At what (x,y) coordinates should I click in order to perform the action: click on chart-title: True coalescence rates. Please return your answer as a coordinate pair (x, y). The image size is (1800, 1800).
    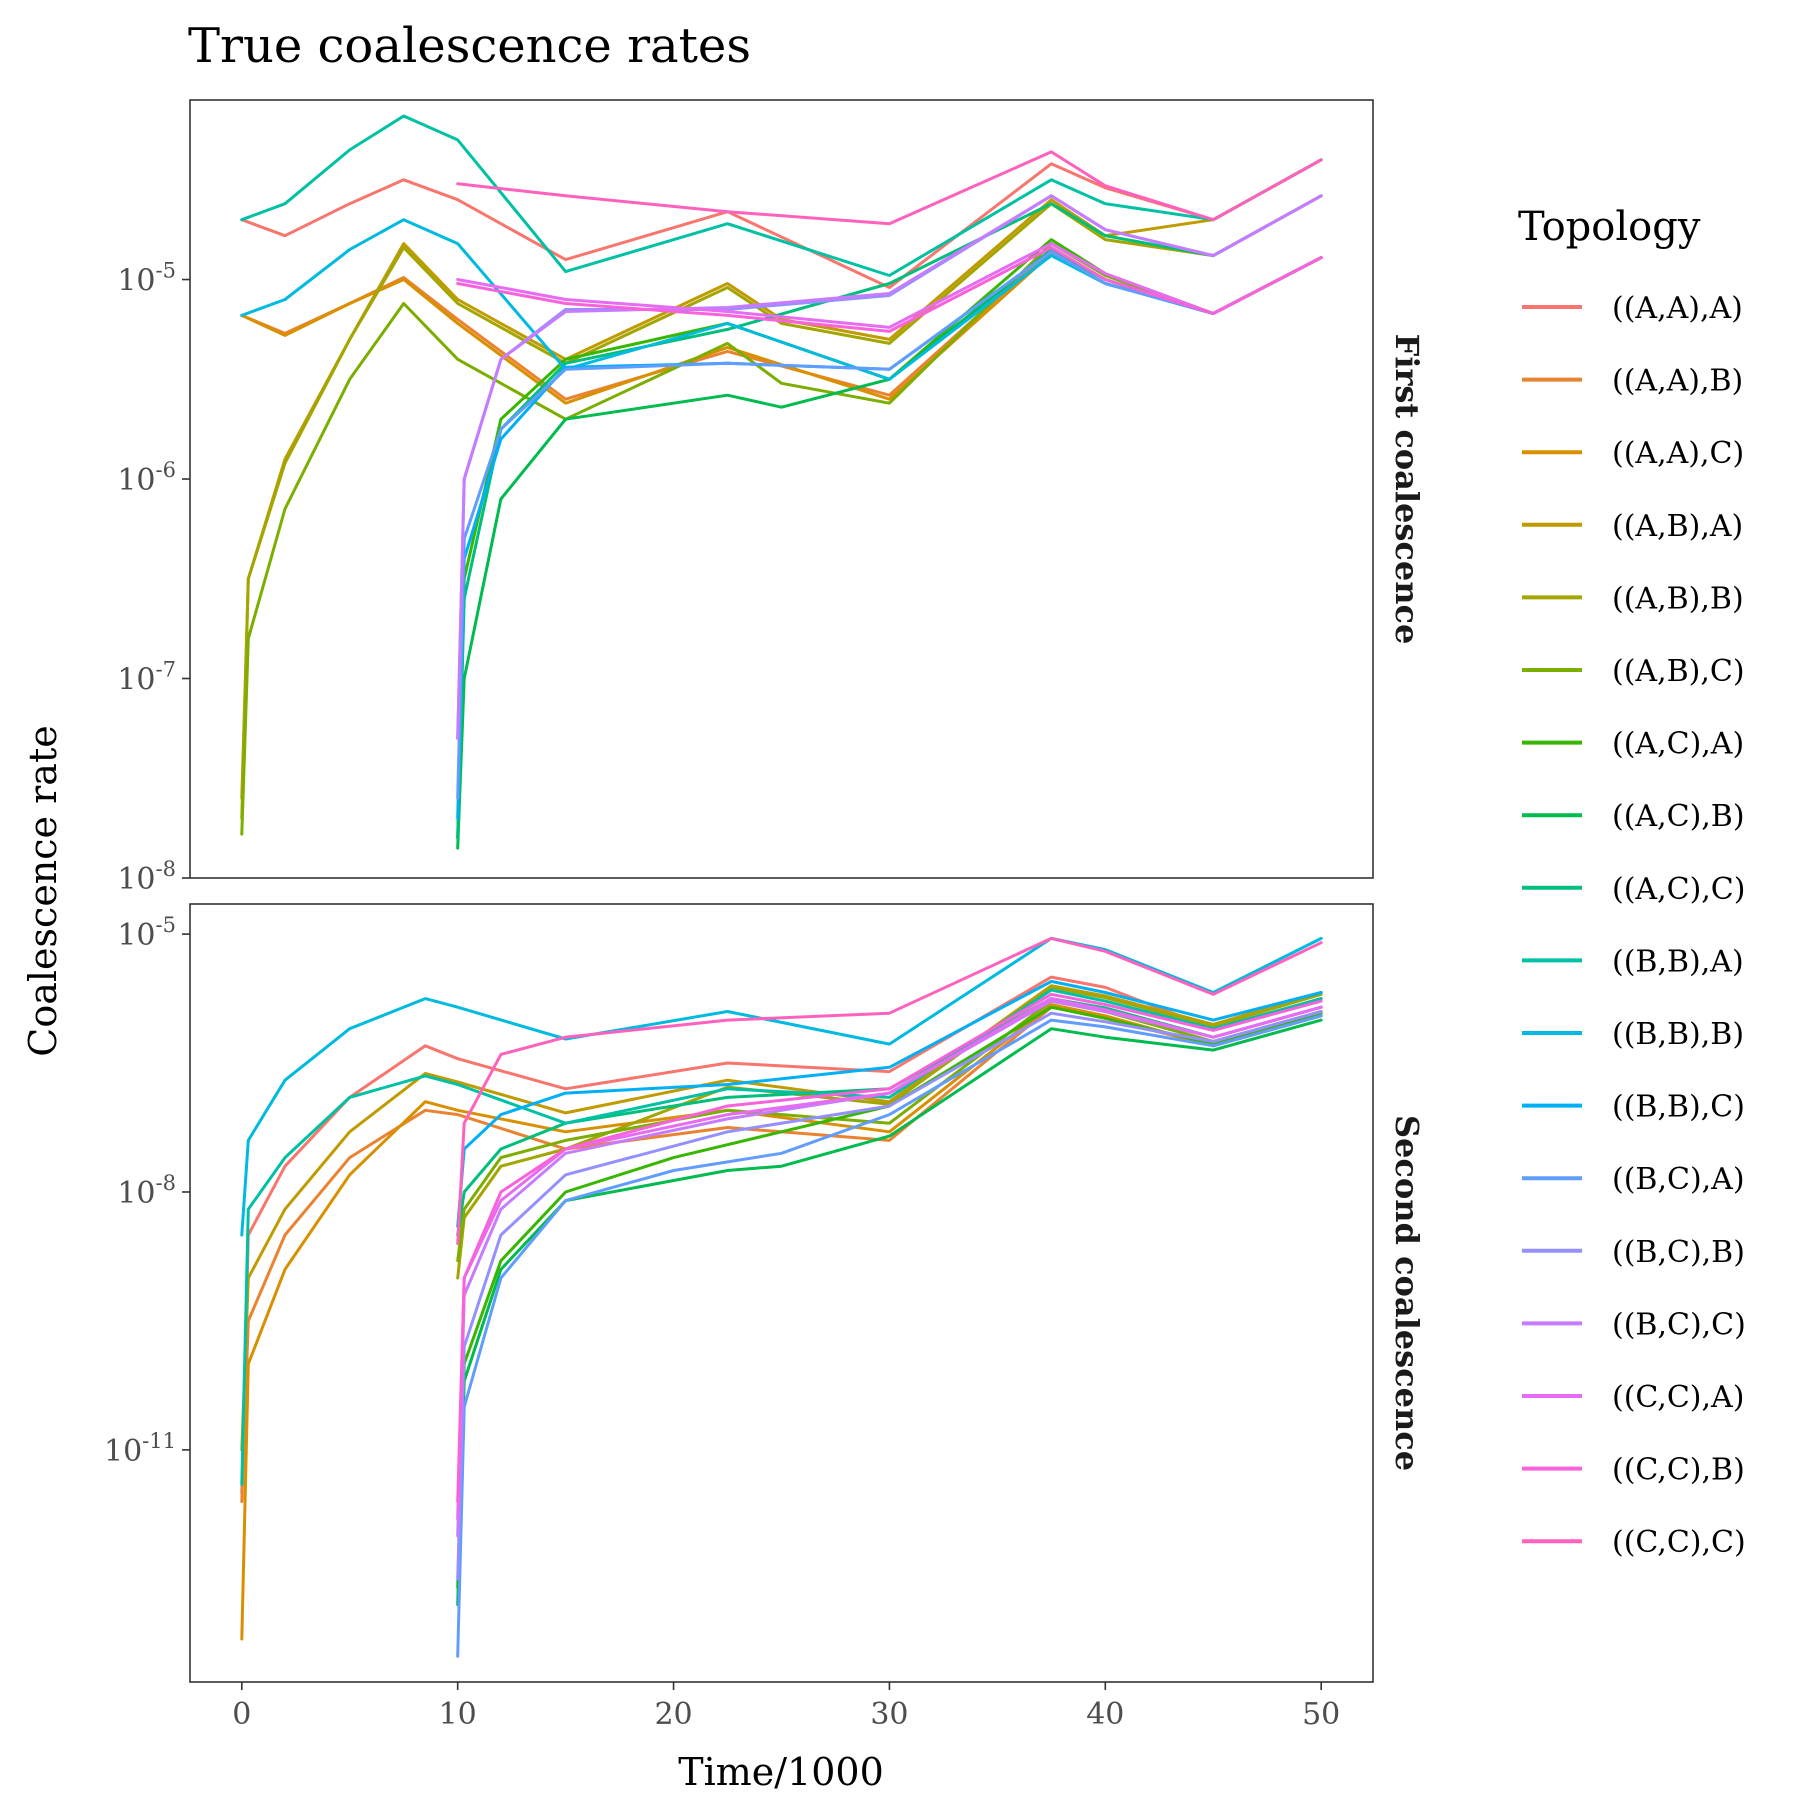
    Looking at the image, I should click on (469, 46).